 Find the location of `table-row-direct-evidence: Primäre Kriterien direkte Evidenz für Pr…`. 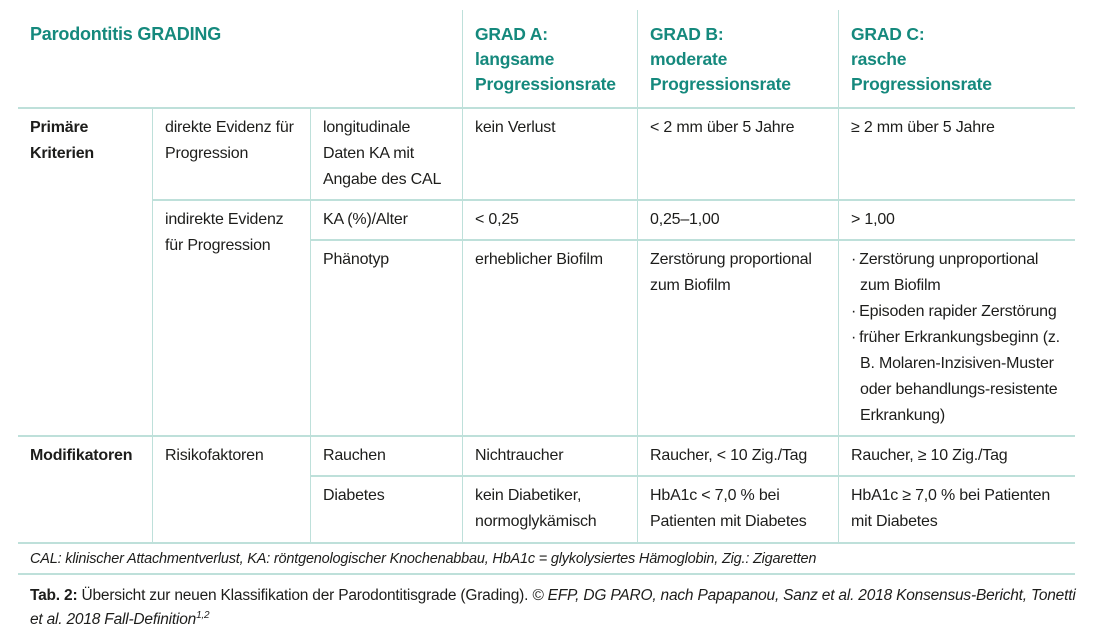

table-row-direct-evidence: Primäre Kriterien direkte Evidenz für Pr… is located at coordinates (547, 153).